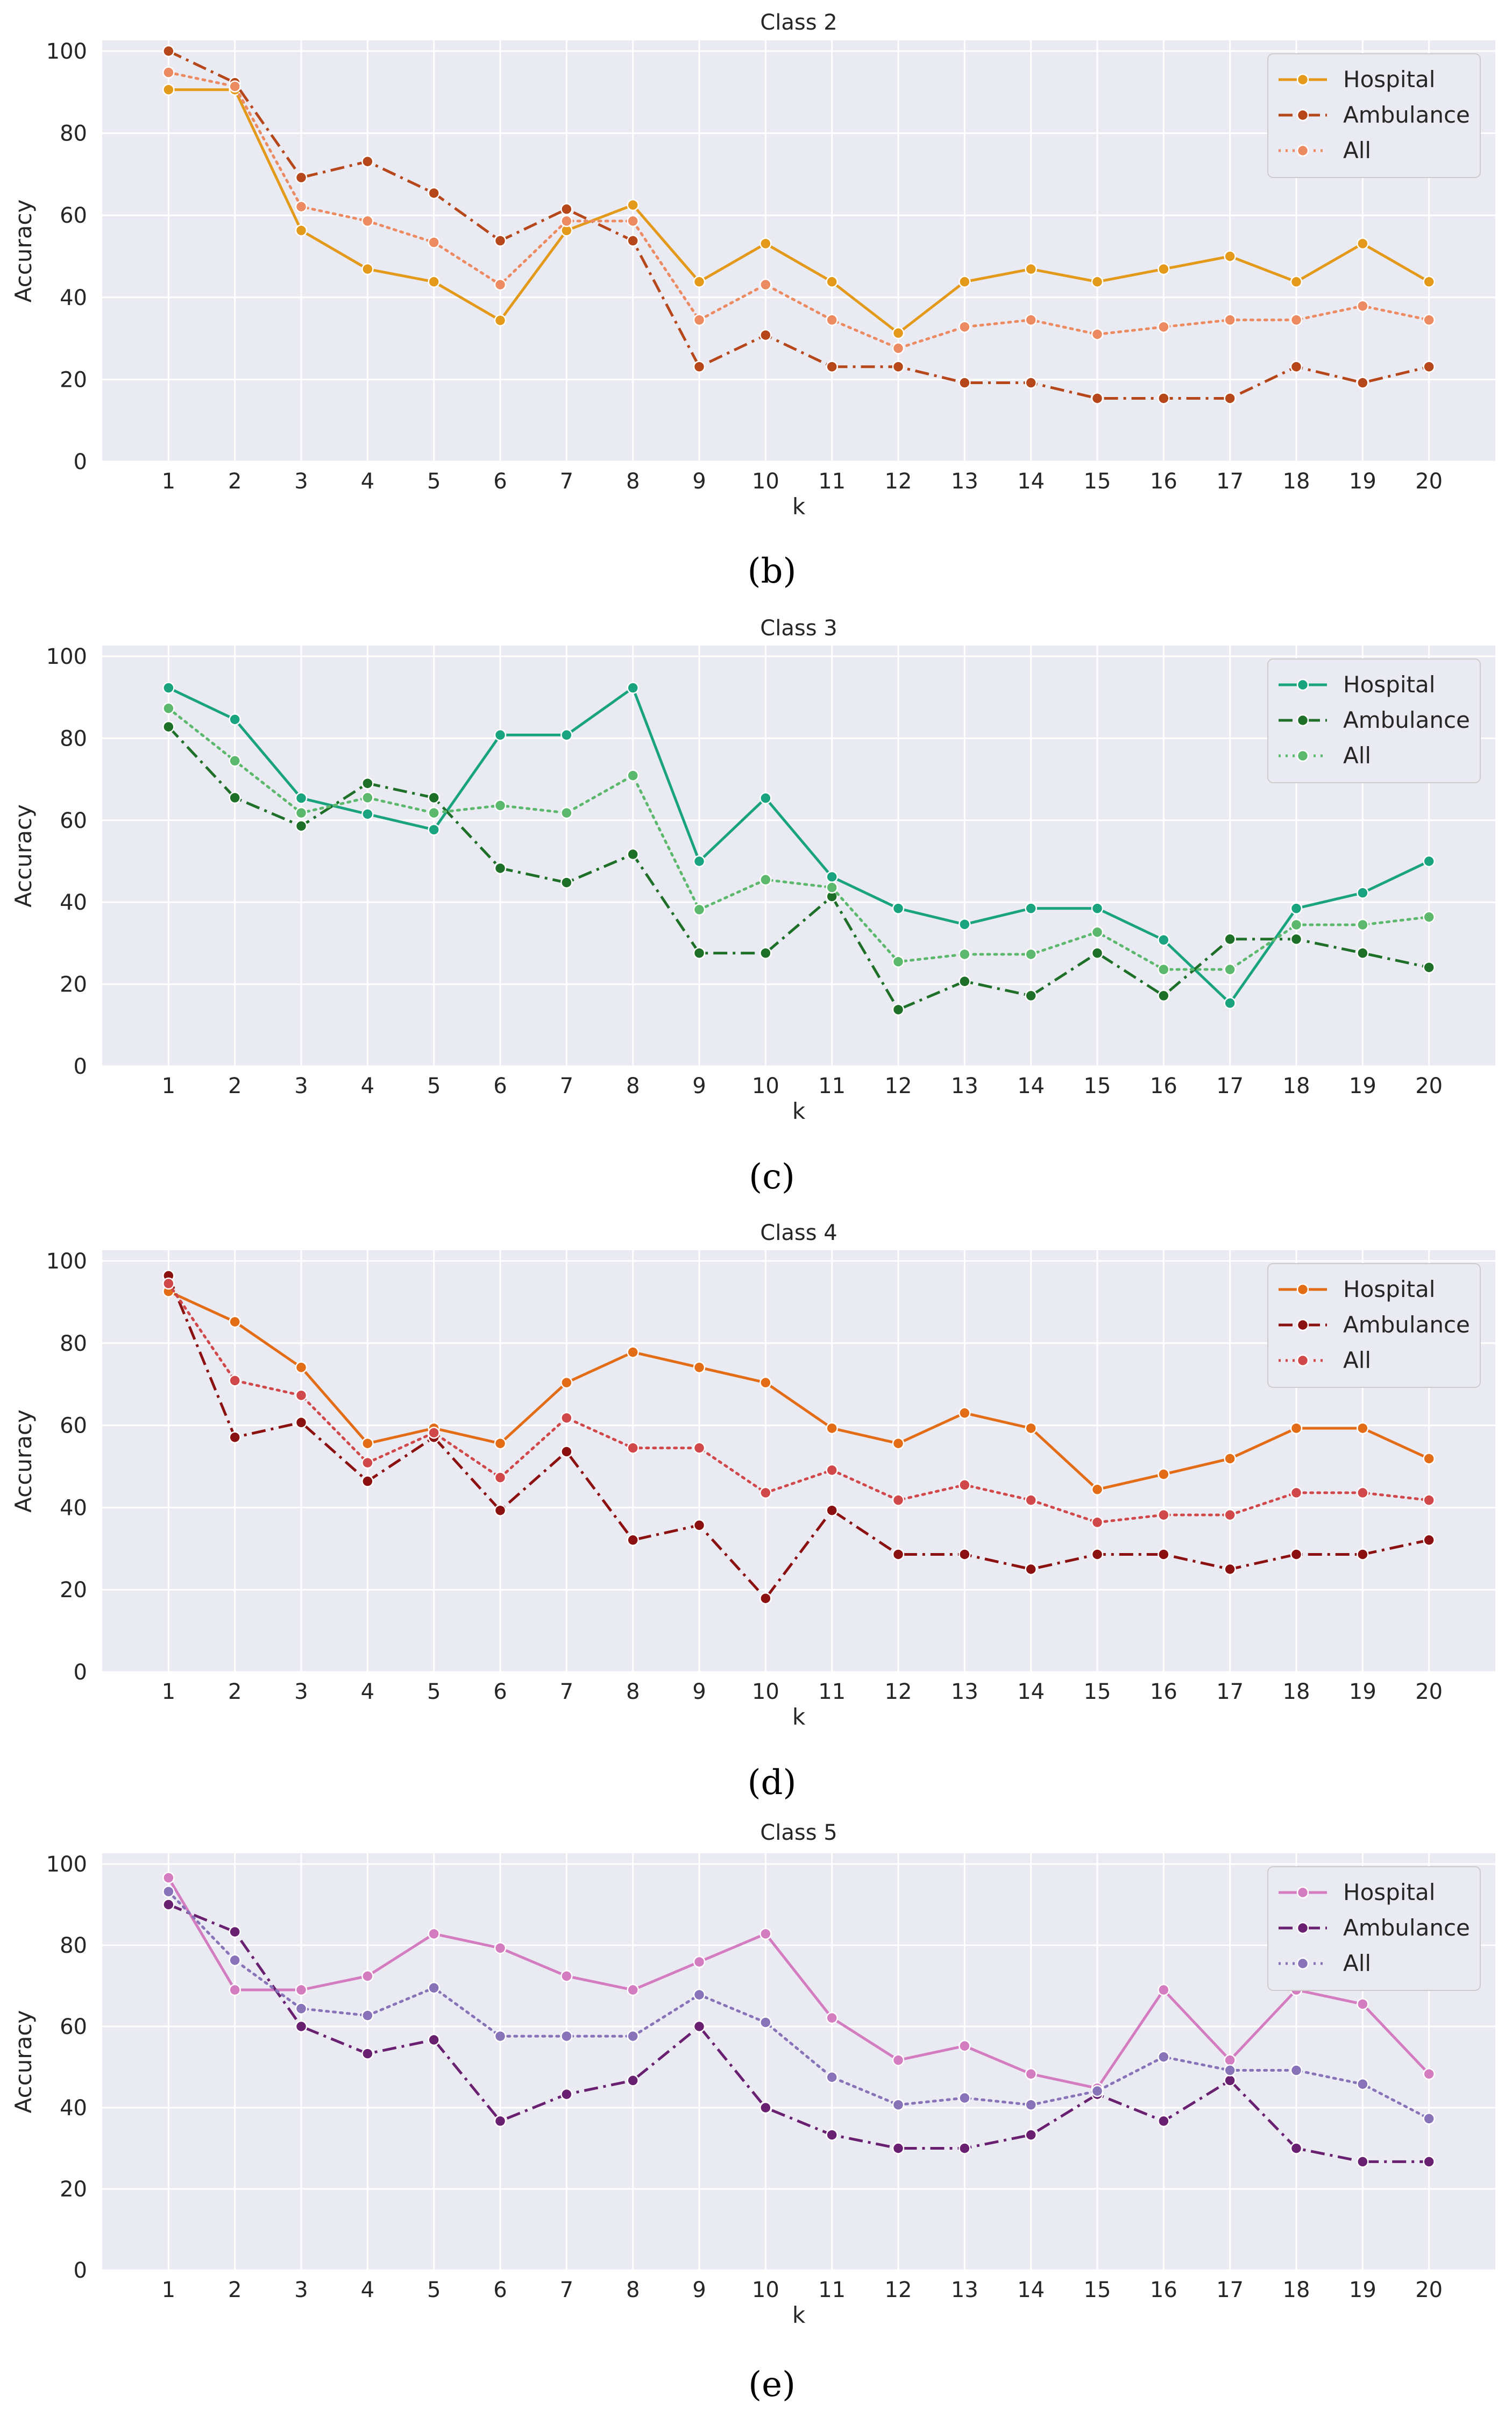 The height and width of the screenshot is (2424, 1512). Describe the element at coordinates (1230, 1086) in the screenshot. I see `x-tick-label: 17` at that location.